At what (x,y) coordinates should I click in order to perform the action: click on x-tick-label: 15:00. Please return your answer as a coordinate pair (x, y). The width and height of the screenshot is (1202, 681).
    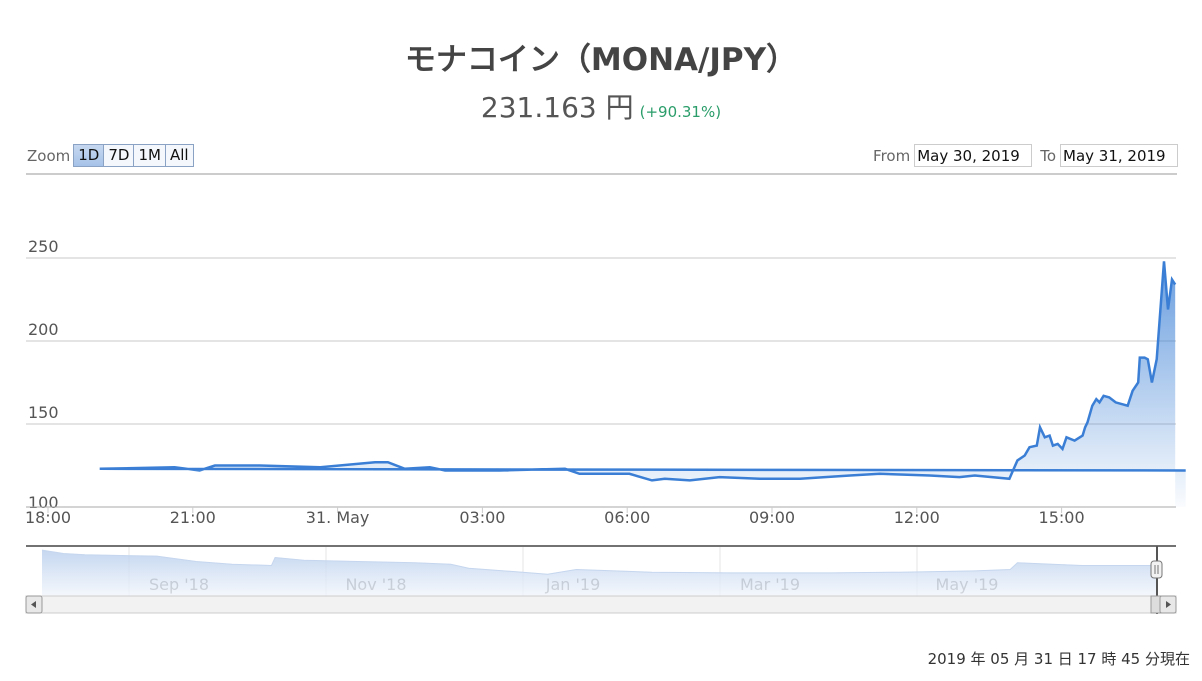
    Looking at the image, I should click on (1062, 517).